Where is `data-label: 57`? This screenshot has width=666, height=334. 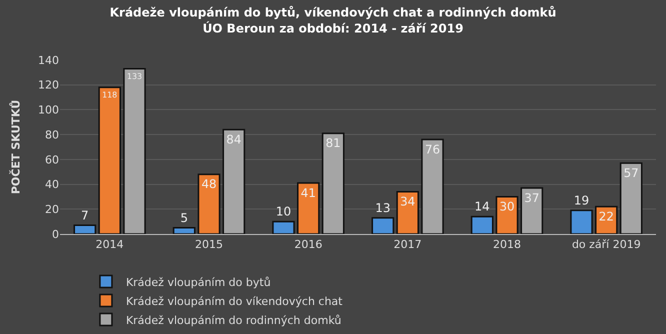 data-label: 57 is located at coordinates (631, 173).